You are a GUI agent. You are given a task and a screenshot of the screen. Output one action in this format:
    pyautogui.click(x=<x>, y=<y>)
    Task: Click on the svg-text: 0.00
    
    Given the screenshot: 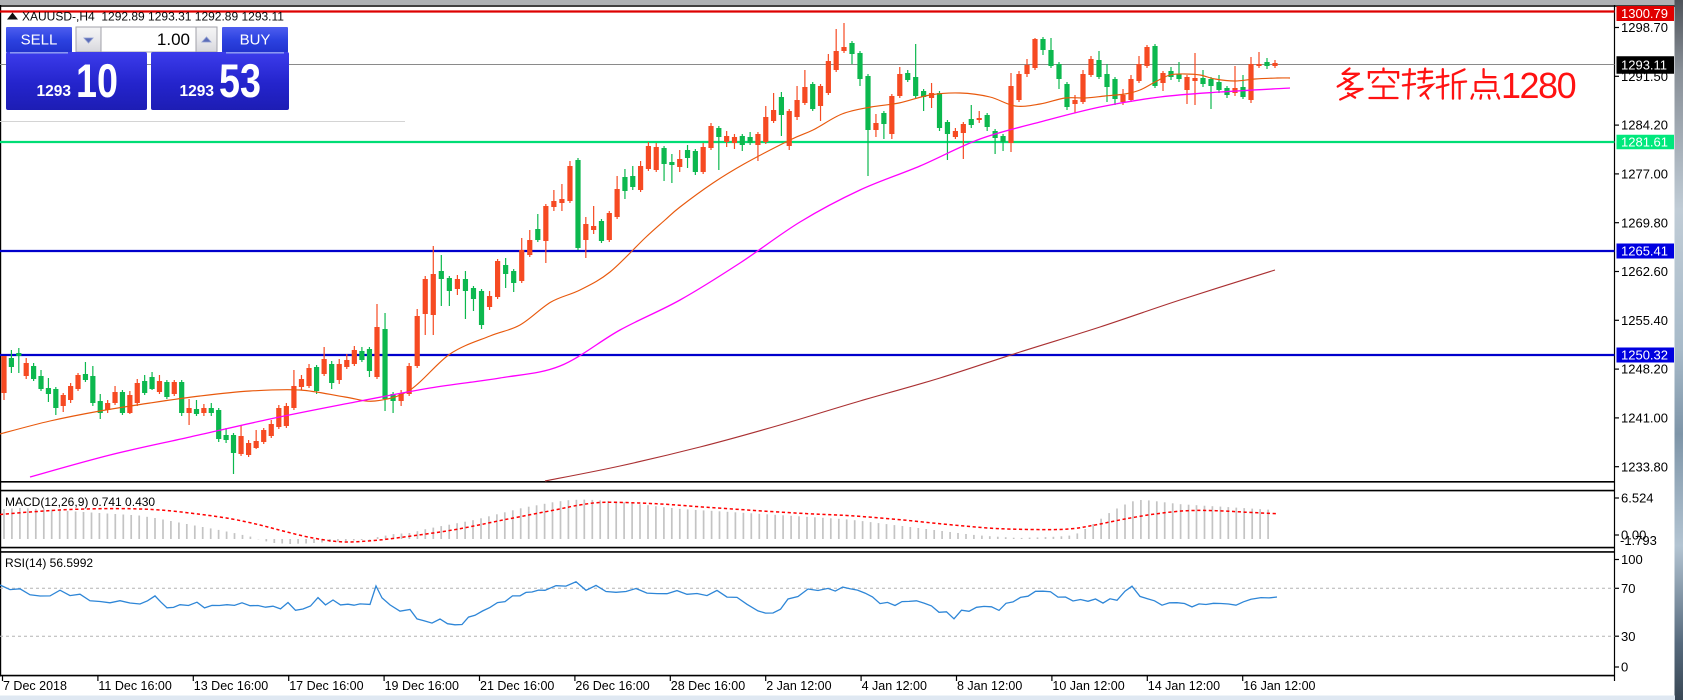 What is the action you would take?
    pyautogui.click(x=1633, y=535)
    